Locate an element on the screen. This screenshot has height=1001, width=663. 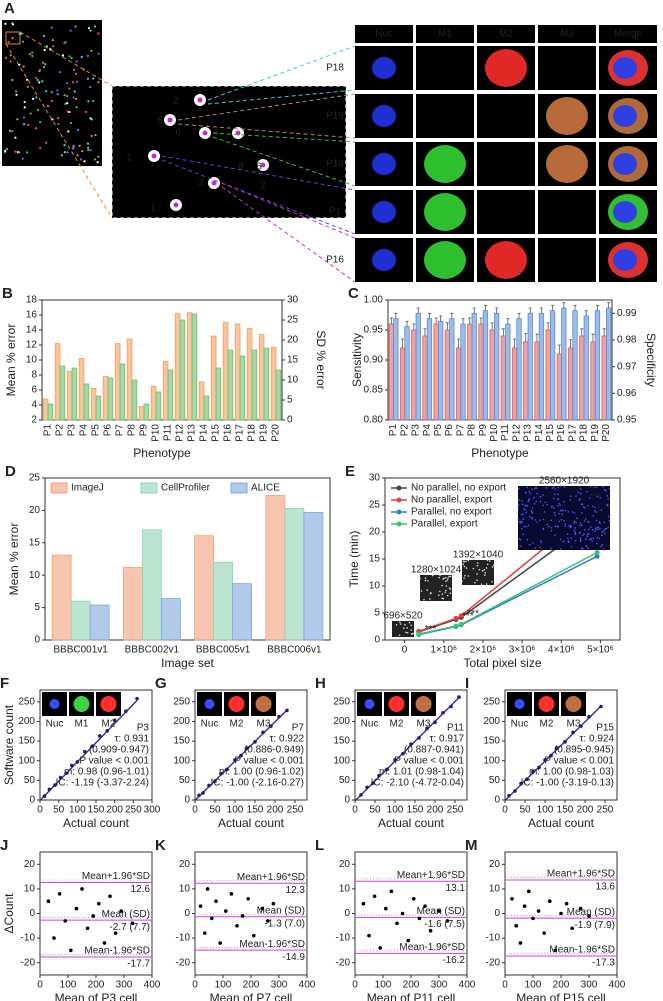
y-axis-label: Mean % error is located at coordinates (14, 559).